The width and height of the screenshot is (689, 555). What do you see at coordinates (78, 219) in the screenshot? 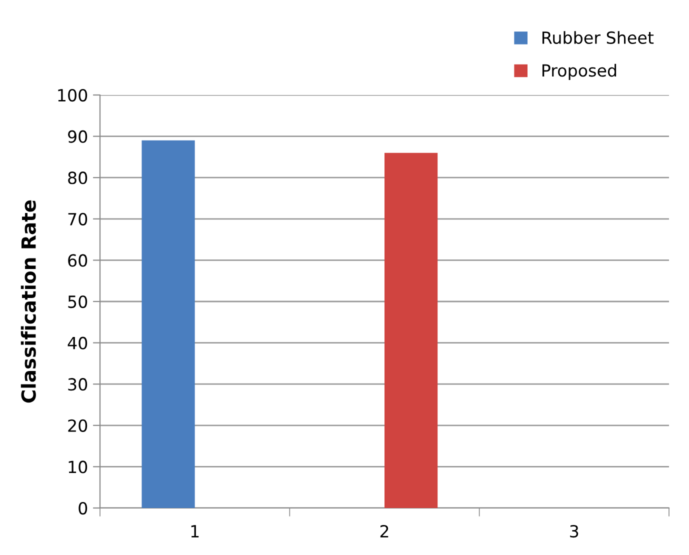
I see `y-tick-label: 70` at bounding box center [78, 219].